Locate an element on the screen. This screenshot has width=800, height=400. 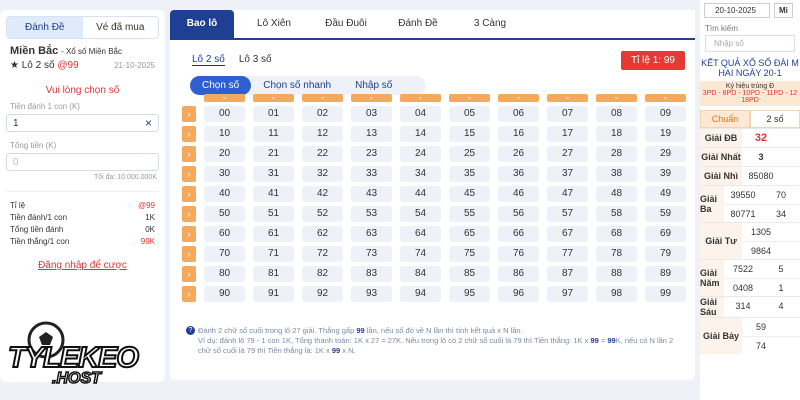
number-cell: 66 is located at coordinates (518, 234).